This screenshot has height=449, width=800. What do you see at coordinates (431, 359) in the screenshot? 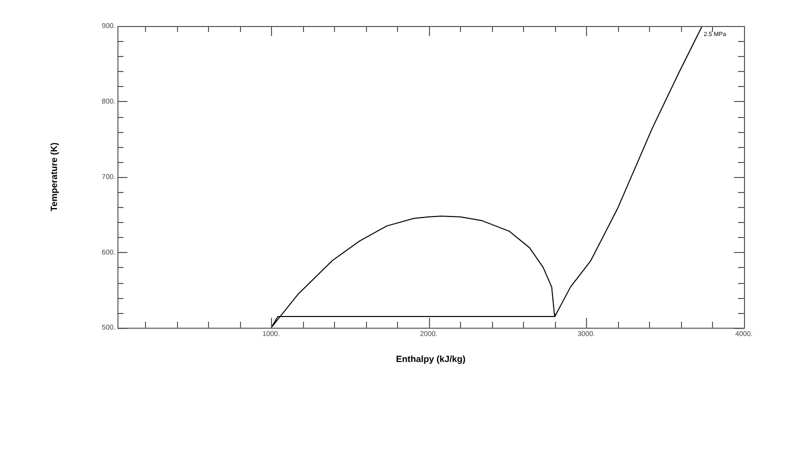
I see `x-axis-title: Enthalpy (kJ/kg)` at bounding box center [431, 359].